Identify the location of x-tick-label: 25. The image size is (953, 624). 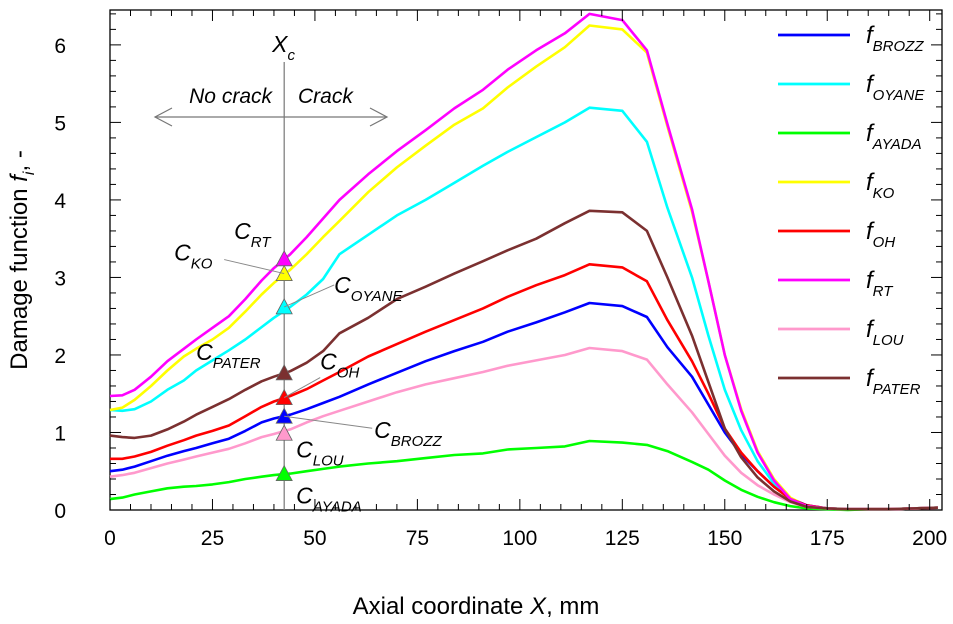
(212, 538).